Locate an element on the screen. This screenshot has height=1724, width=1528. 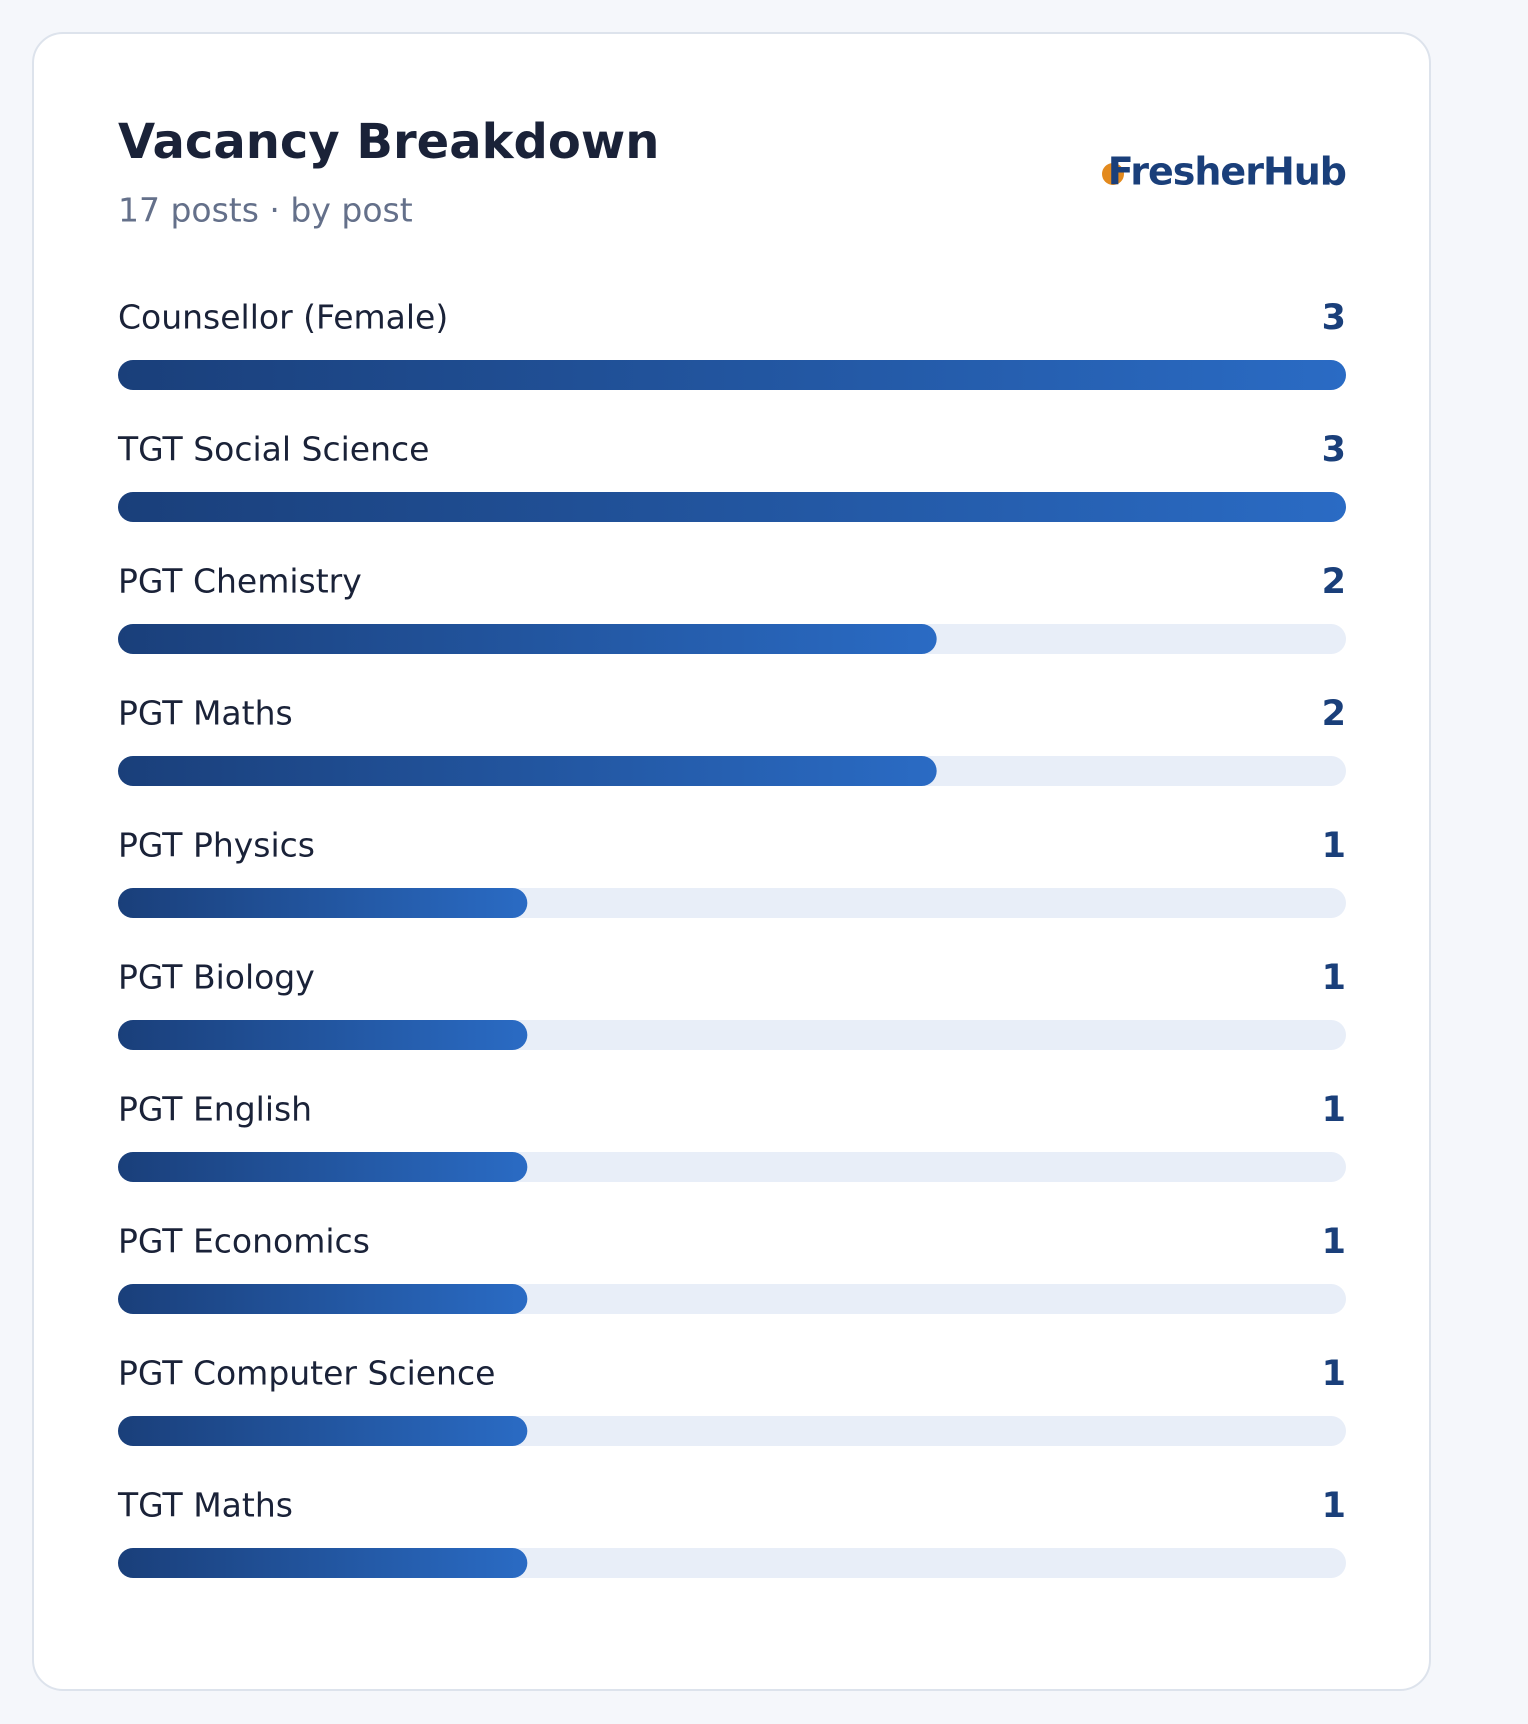
category-label: PGT Computer Science is located at coordinates (306, 1373).